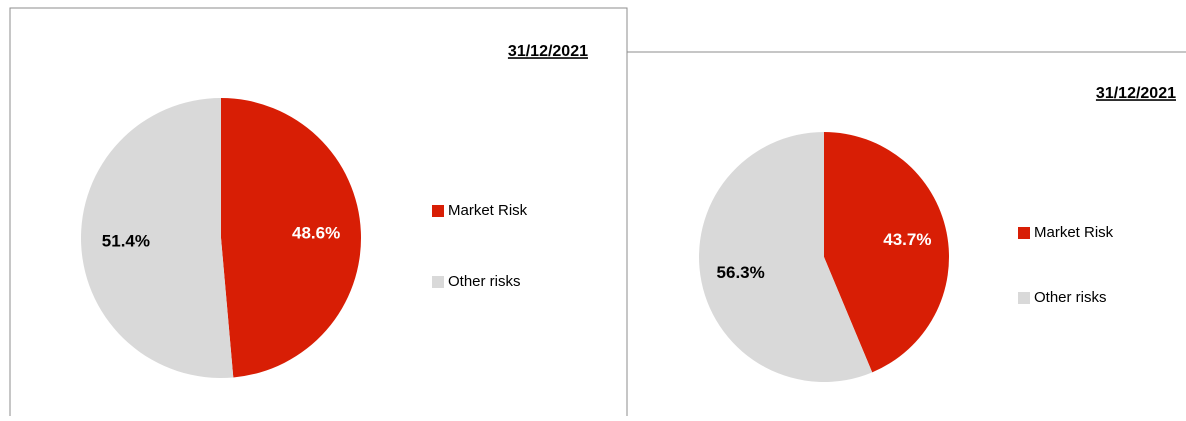  I want to click on data-label: 48.6%, so click(316, 232).